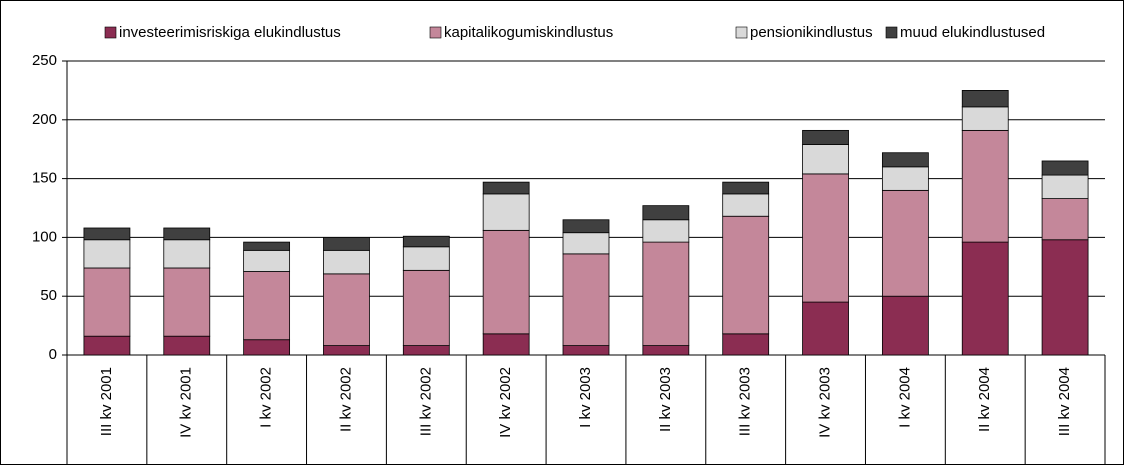 This screenshot has width=1124, height=470. I want to click on y-tick-label: 100, so click(44, 236).